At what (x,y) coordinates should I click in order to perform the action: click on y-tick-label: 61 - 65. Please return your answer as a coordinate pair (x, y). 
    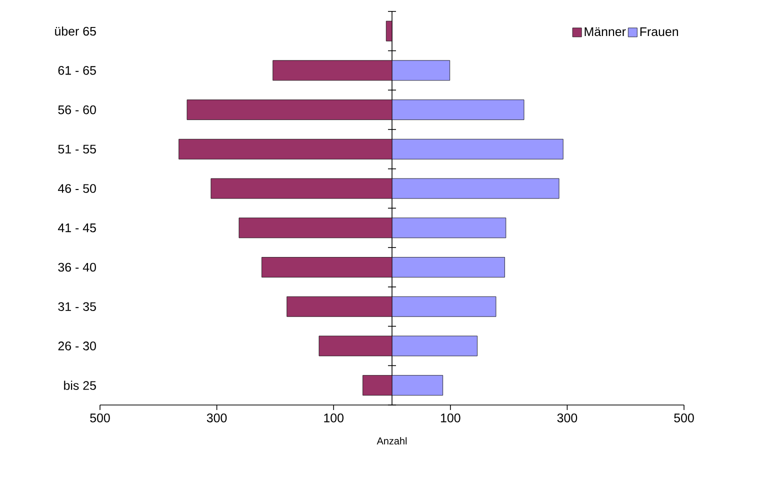
    Looking at the image, I should click on (77, 70).